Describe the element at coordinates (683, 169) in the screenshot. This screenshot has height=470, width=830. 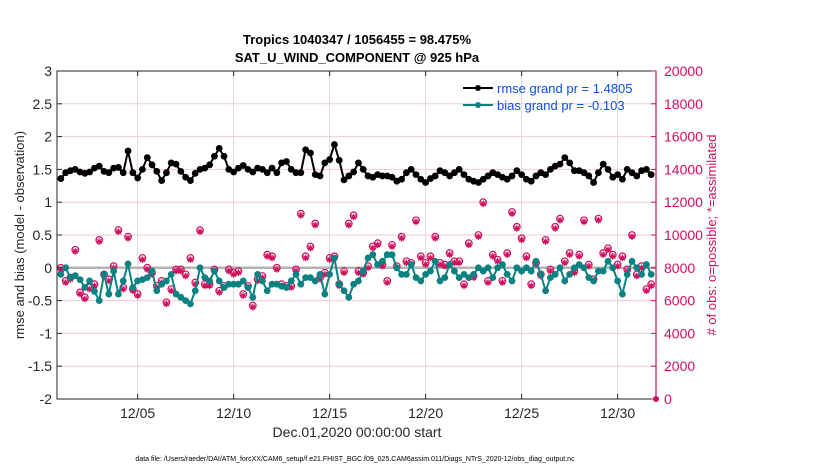
I see `y2-tick-label: 14000` at that location.